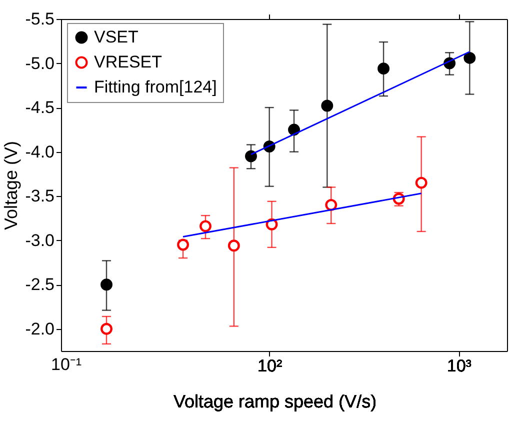  I want to click on y-axis-title: Voltage (V), so click(11, 185).